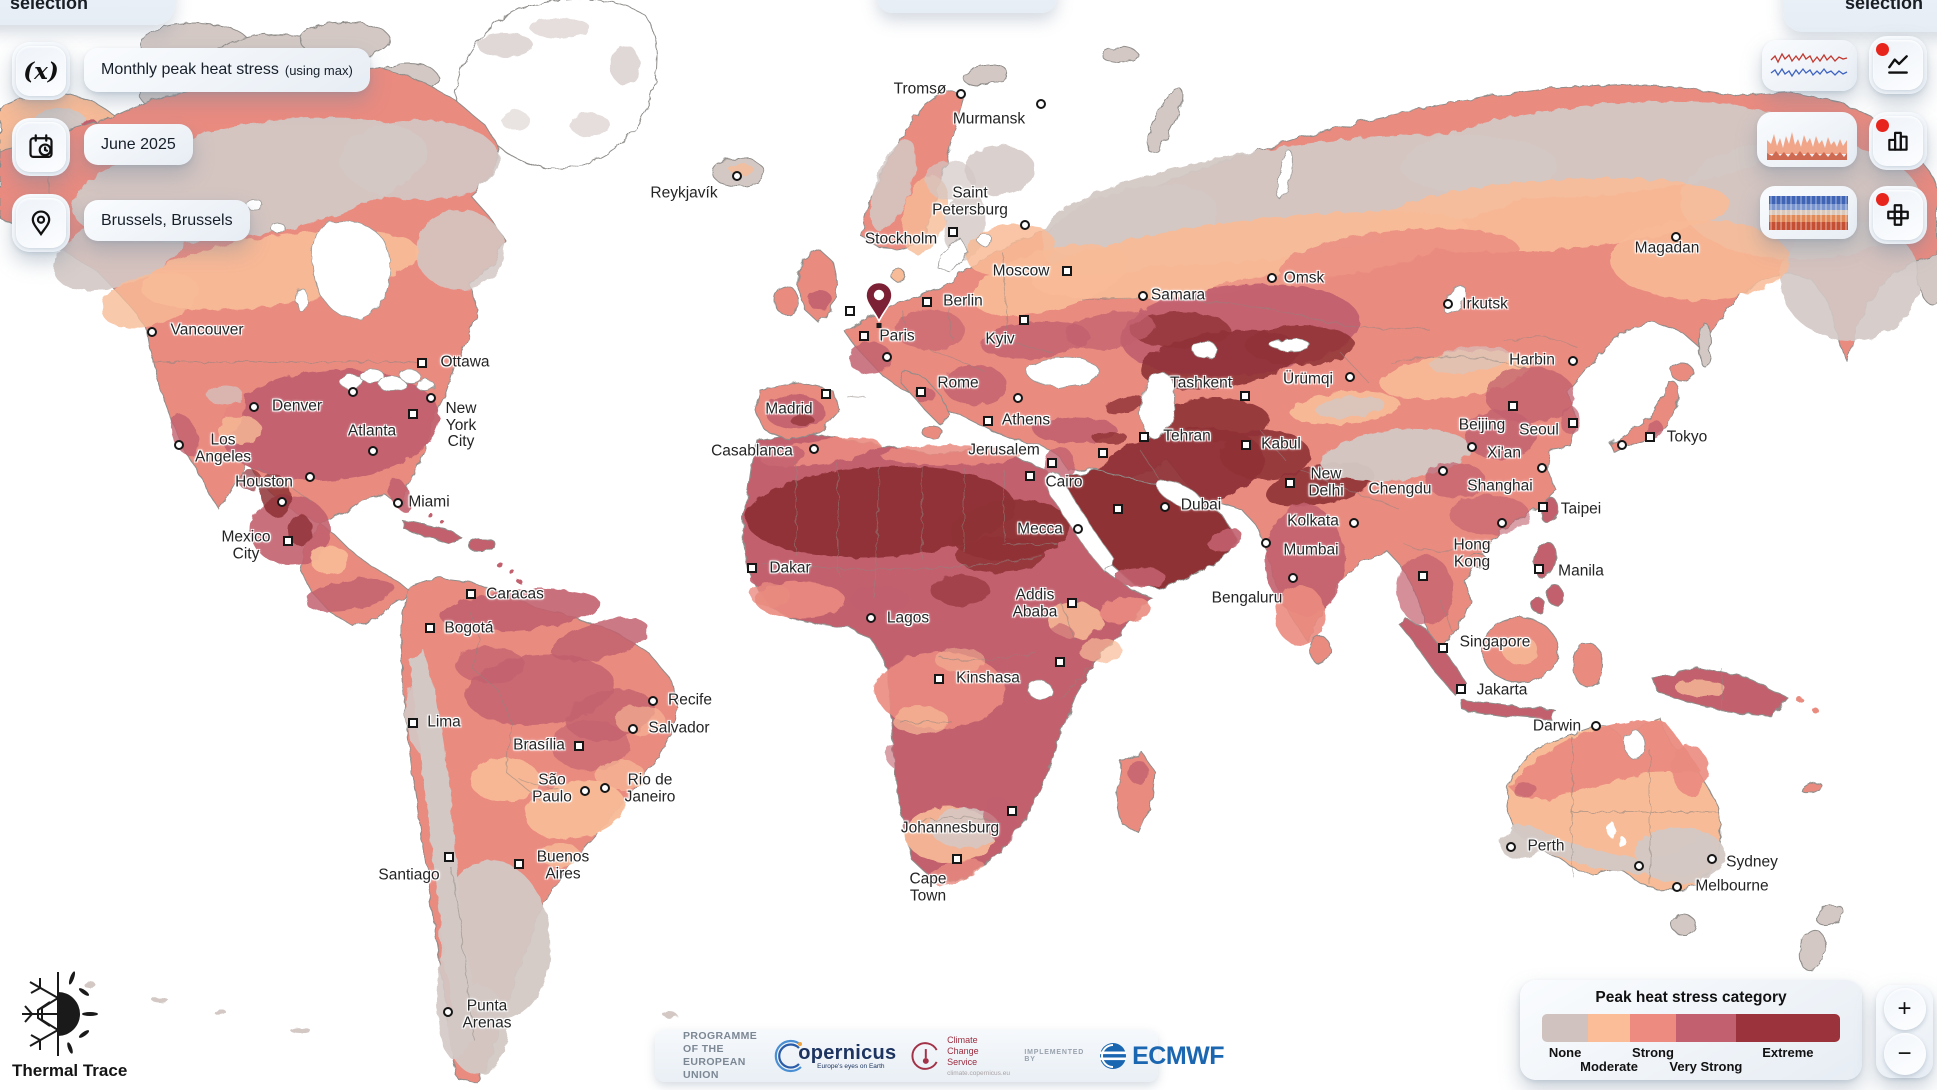  What do you see at coordinates (1898, 215) in the screenshot?
I see `heatmap-chart-button` at bounding box center [1898, 215].